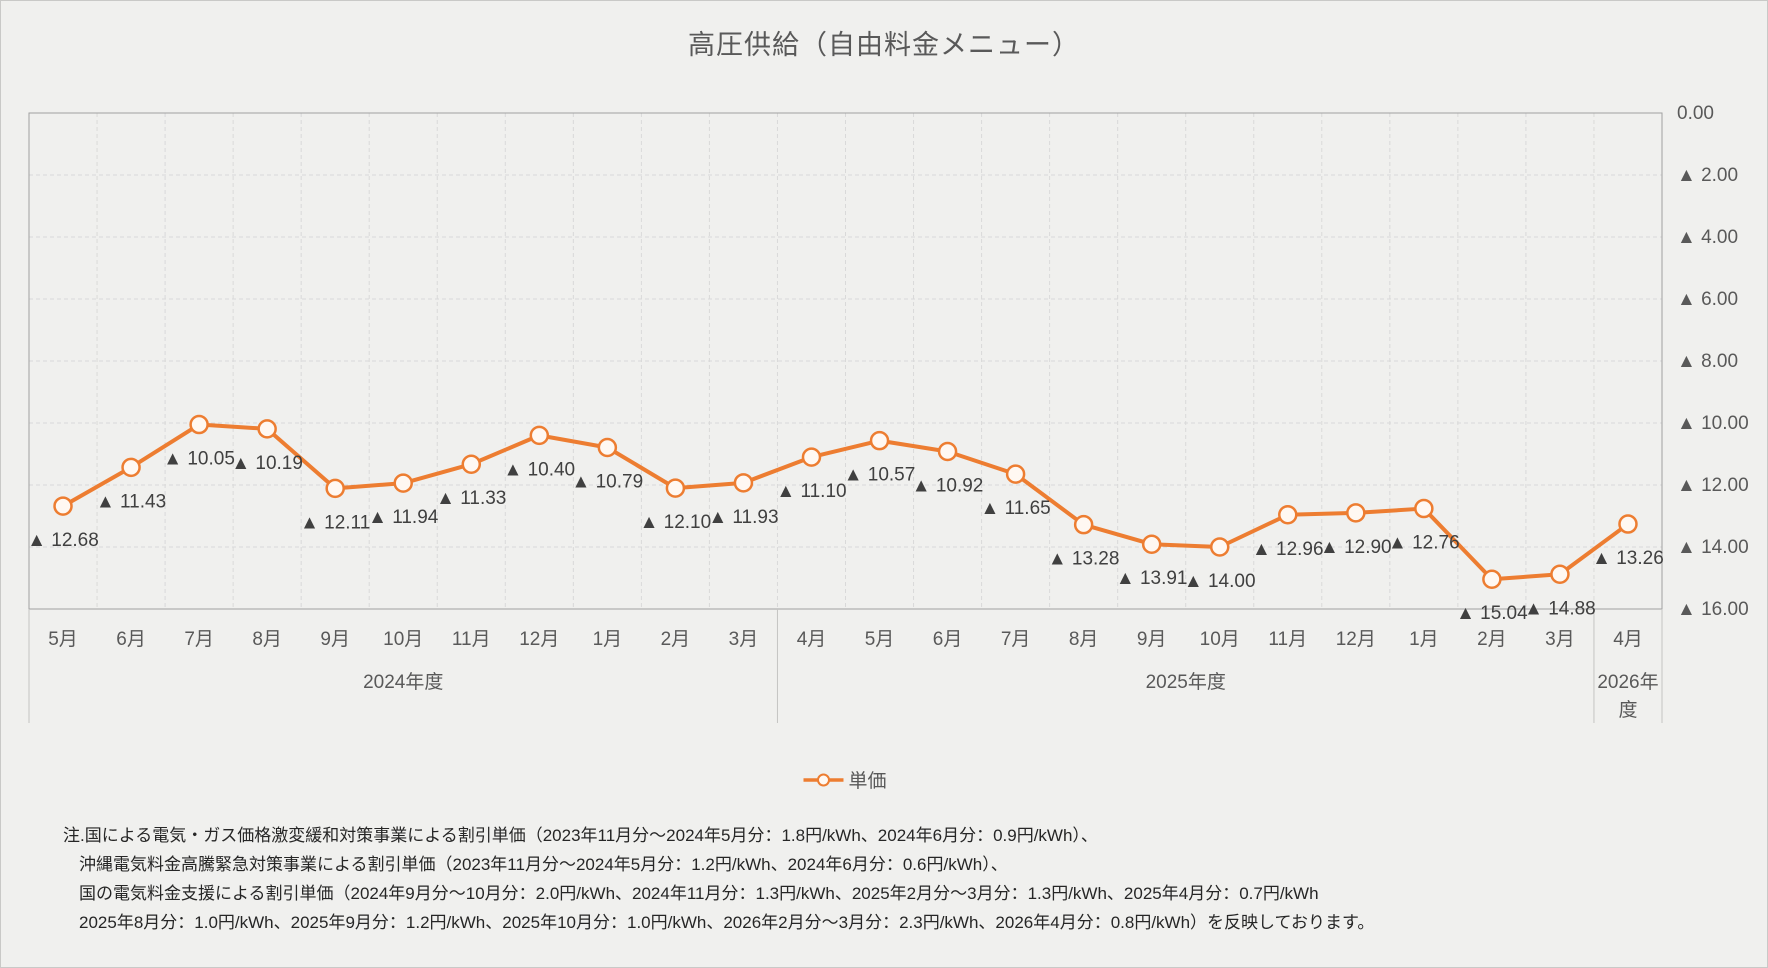  I want to click on data-label: ▲ 11.10, so click(811, 491).